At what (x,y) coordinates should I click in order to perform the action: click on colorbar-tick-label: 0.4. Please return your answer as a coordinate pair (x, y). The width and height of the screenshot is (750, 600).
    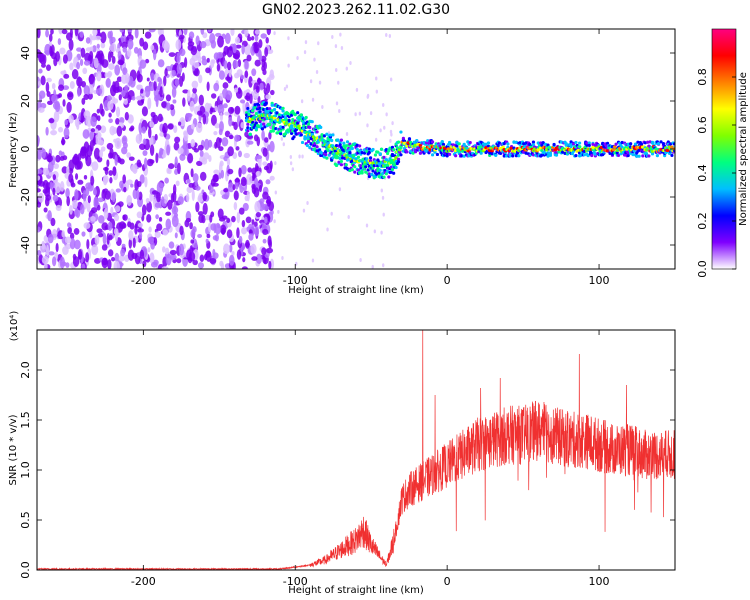
    Looking at the image, I should click on (702, 173).